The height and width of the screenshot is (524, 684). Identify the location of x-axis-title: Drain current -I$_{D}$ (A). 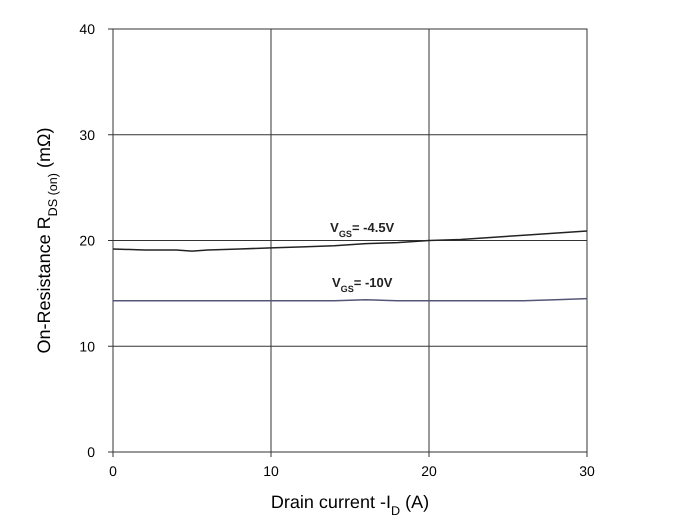
(350, 505).